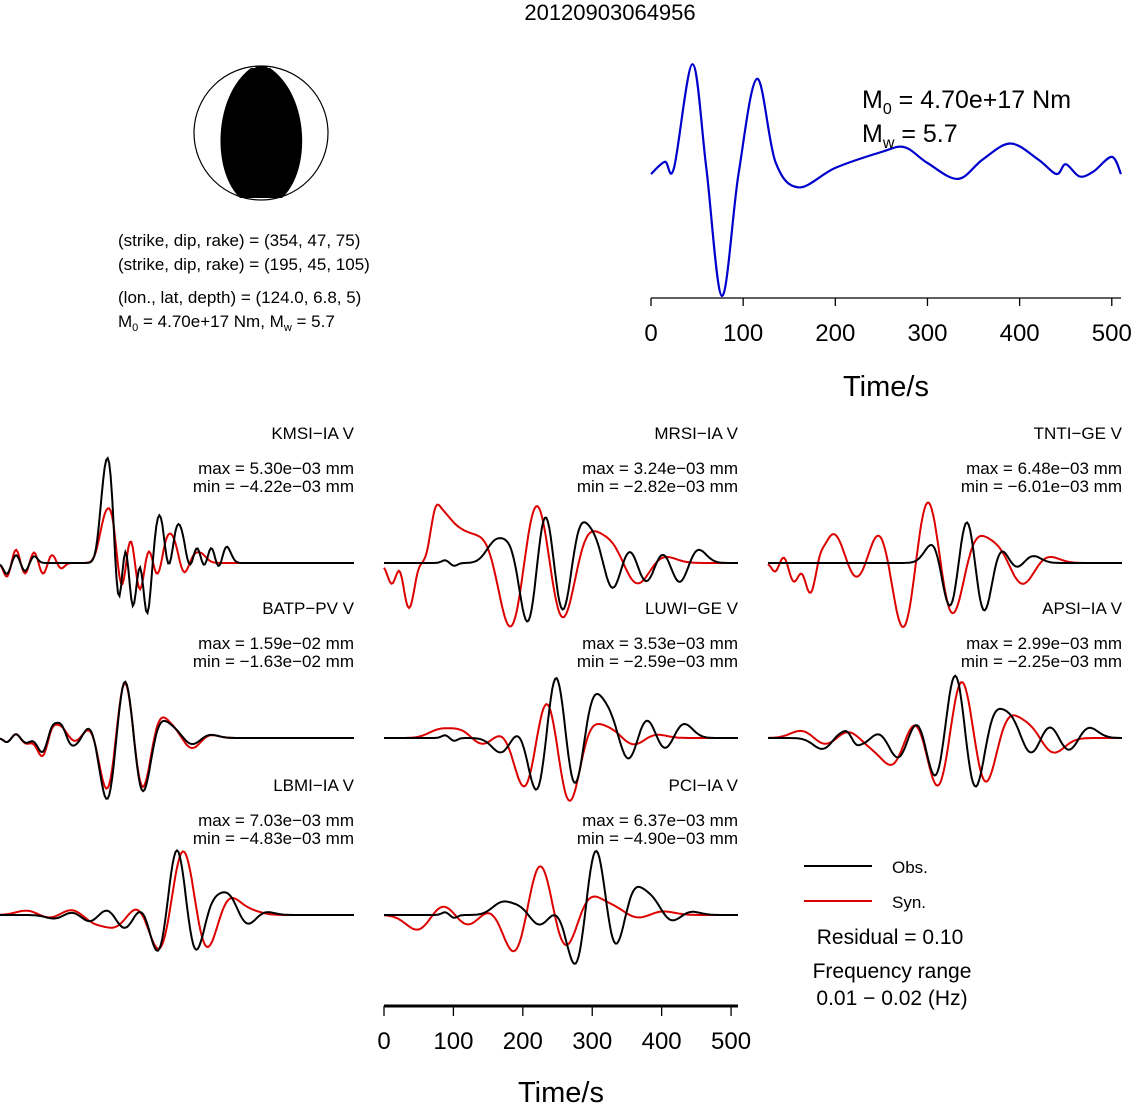  I want to click on bottom-tick-label: 200, so click(523, 1041).